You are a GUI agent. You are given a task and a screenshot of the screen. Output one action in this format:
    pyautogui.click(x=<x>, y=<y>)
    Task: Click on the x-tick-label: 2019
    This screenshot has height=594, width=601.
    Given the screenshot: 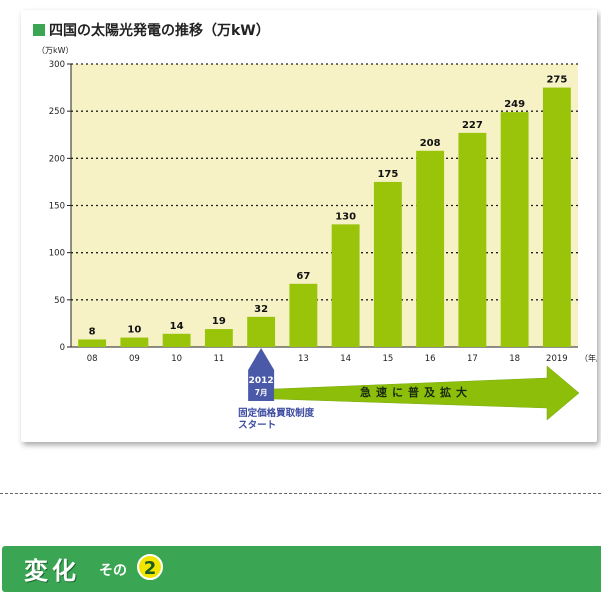 What is the action you would take?
    pyautogui.click(x=557, y=359)
    